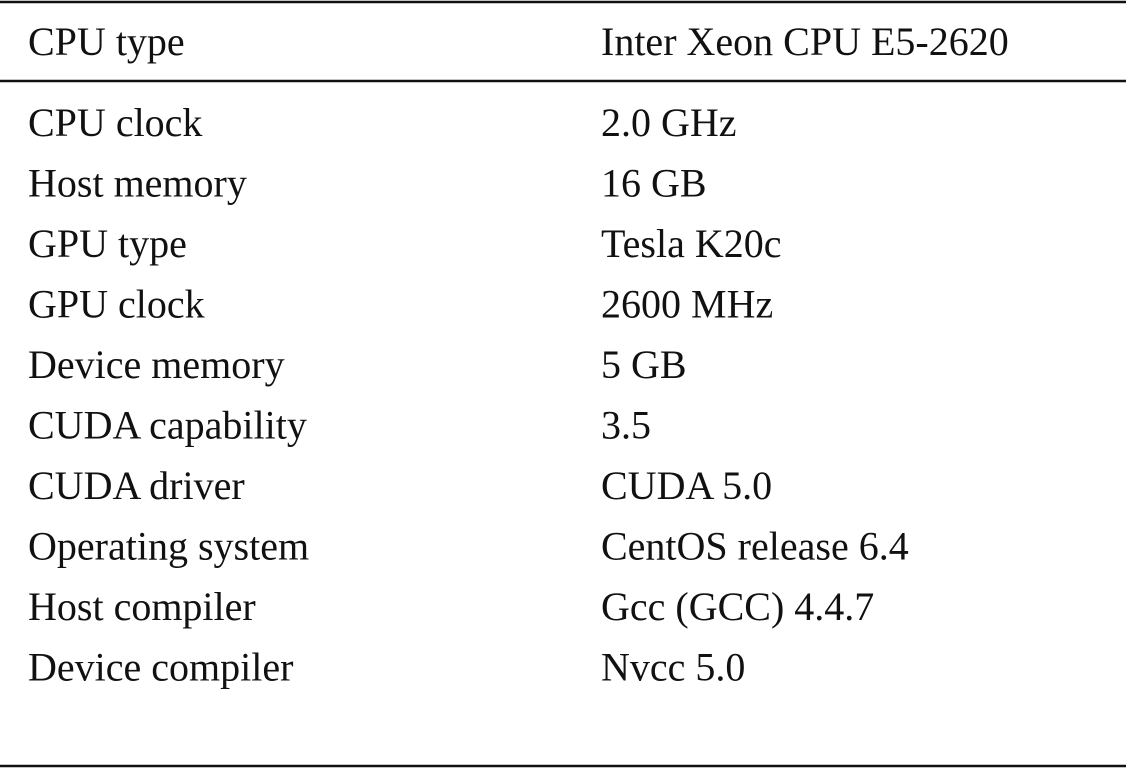 The height and width of the screenshot is (769, 1126). Describe the element at coordinates (106, 41) in the screenshot. I see `header-cell: CPU type` at that location.